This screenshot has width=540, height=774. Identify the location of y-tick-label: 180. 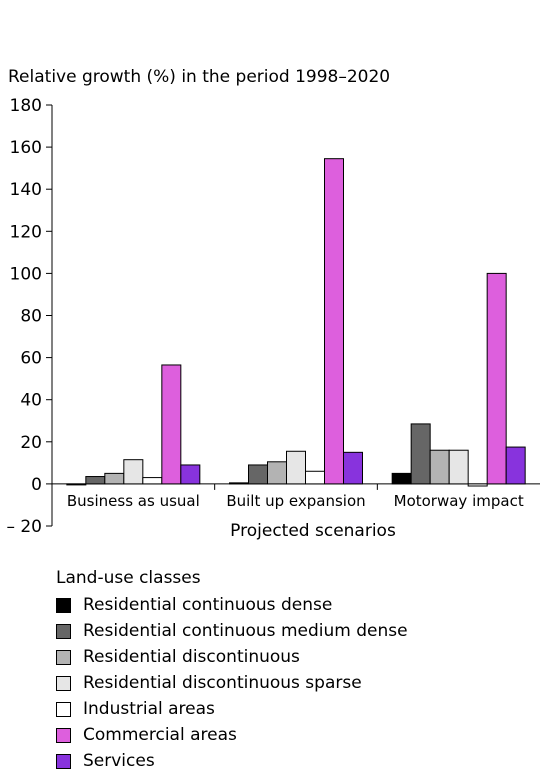
(26, 106).